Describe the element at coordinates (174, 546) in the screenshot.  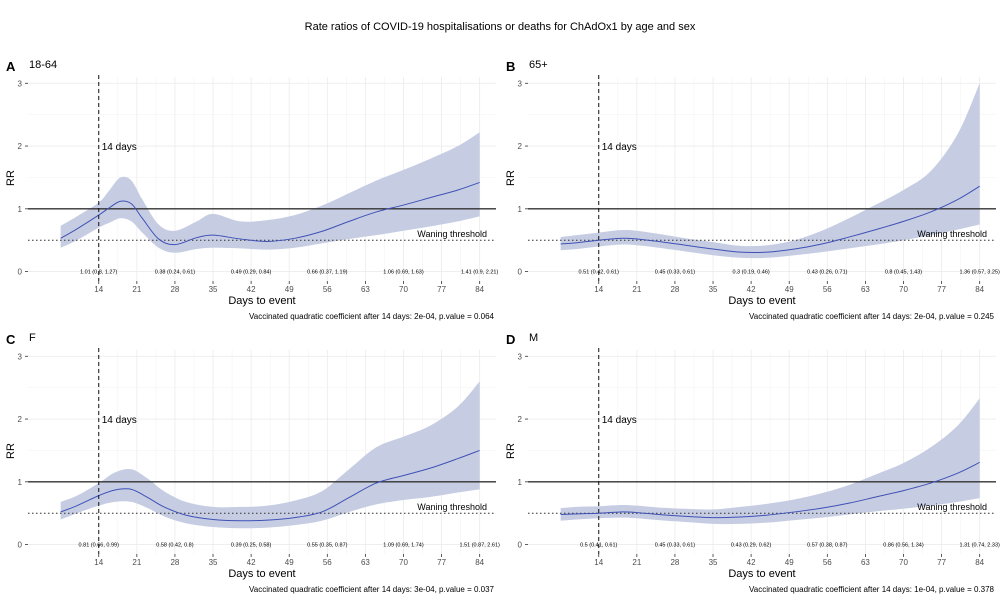
I see `estimate-annotation: 0.58 (0.42, 0.8)` at that location.